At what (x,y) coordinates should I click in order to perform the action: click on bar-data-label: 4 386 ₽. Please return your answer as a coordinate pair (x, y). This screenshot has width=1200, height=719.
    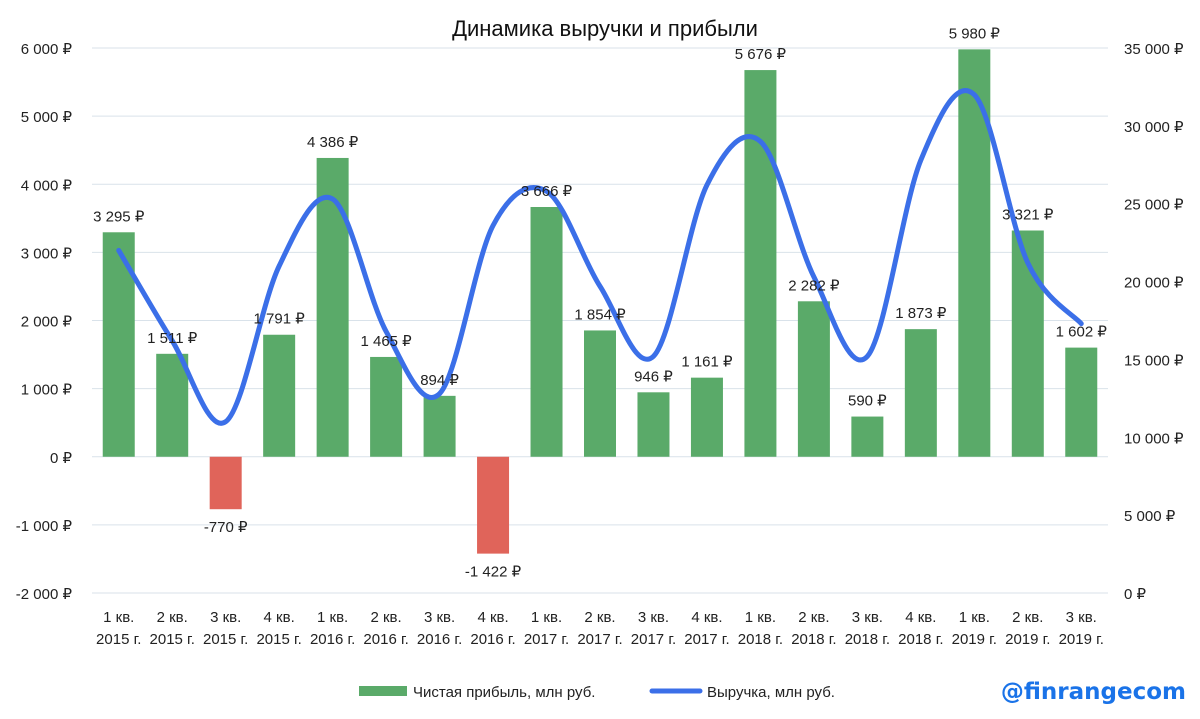
    Looking at the image, I should click on (333, 142).